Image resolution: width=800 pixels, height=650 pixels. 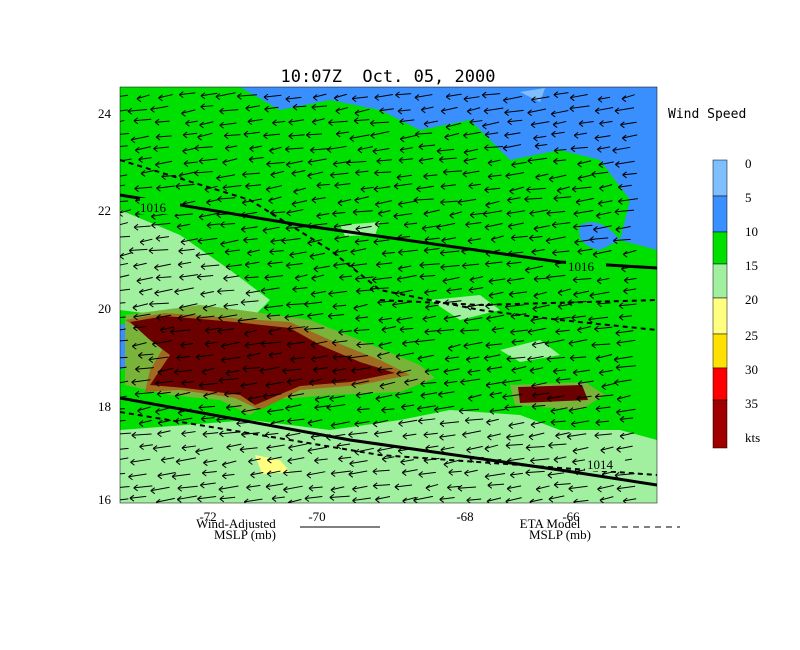 What do you see at coordinates (751, 265) in the screenshot?
I see `colorbar-label: 15` at bounding box center [751, 265].